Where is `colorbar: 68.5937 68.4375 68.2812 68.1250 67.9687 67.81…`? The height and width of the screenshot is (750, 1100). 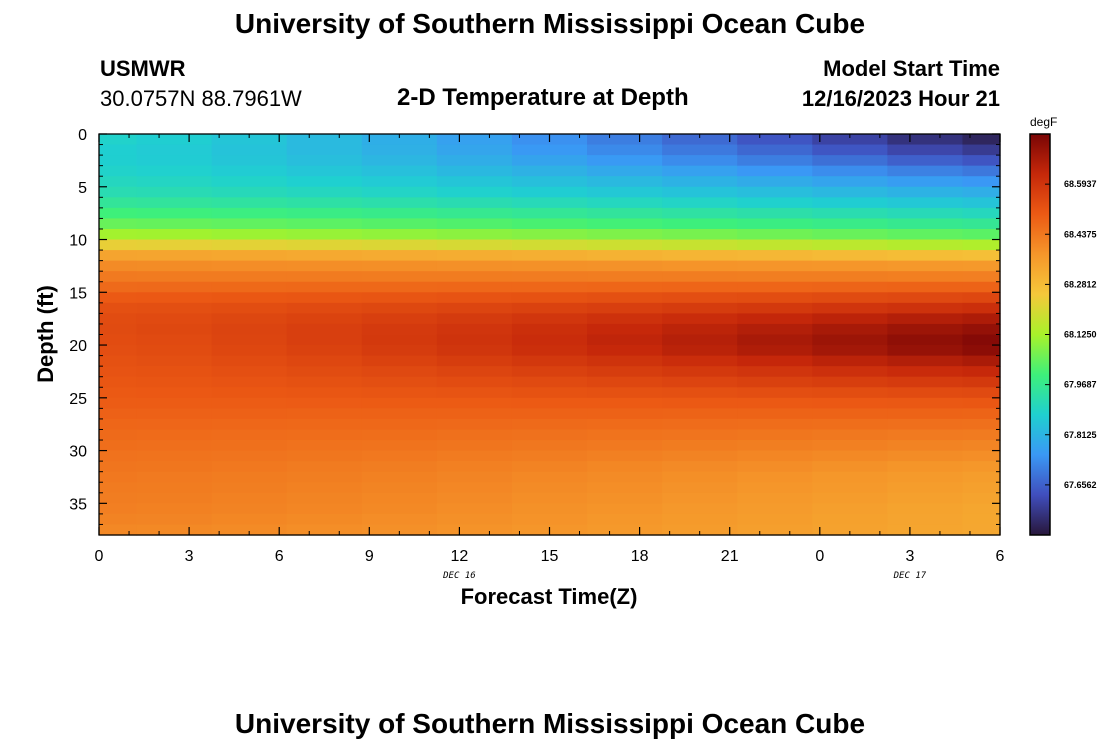 colorbar: 68.5937 68.4375 68.2812 68.1250 67.9687 67.81… is located at coordinates (1063, 334).